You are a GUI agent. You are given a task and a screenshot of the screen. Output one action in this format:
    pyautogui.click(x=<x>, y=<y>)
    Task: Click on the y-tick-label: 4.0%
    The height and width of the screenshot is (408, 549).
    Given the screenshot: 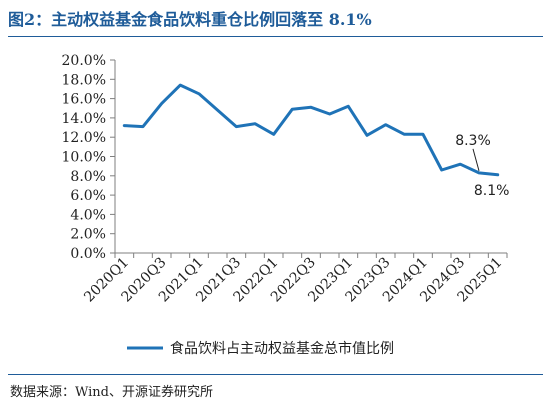 What is the action you would take?
    pyautogui.click(x=88, y=215)
    